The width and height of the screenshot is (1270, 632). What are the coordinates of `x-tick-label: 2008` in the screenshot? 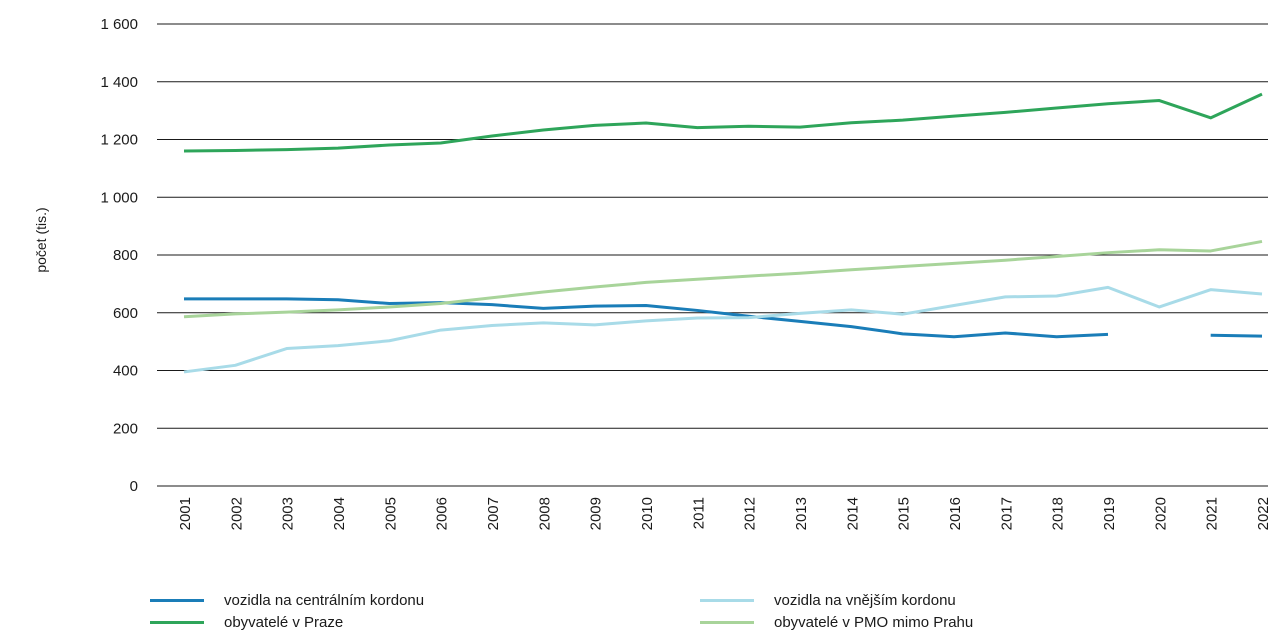 It's located at (544, 513).